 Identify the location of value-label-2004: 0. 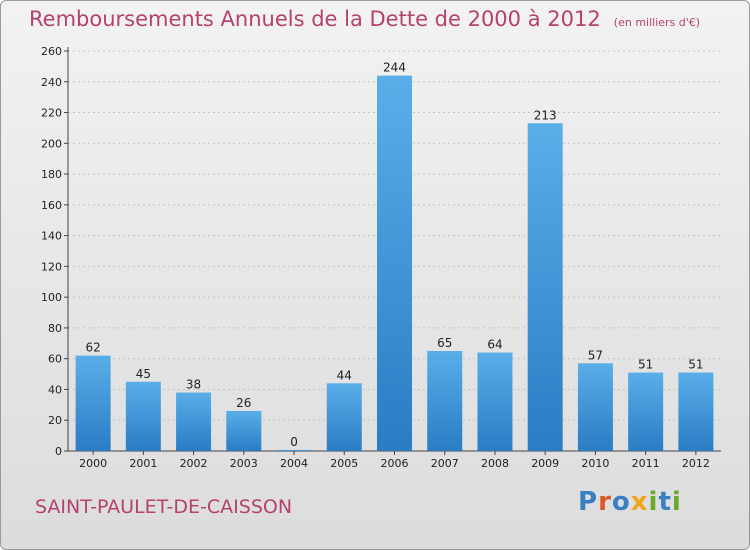
(294, 442).